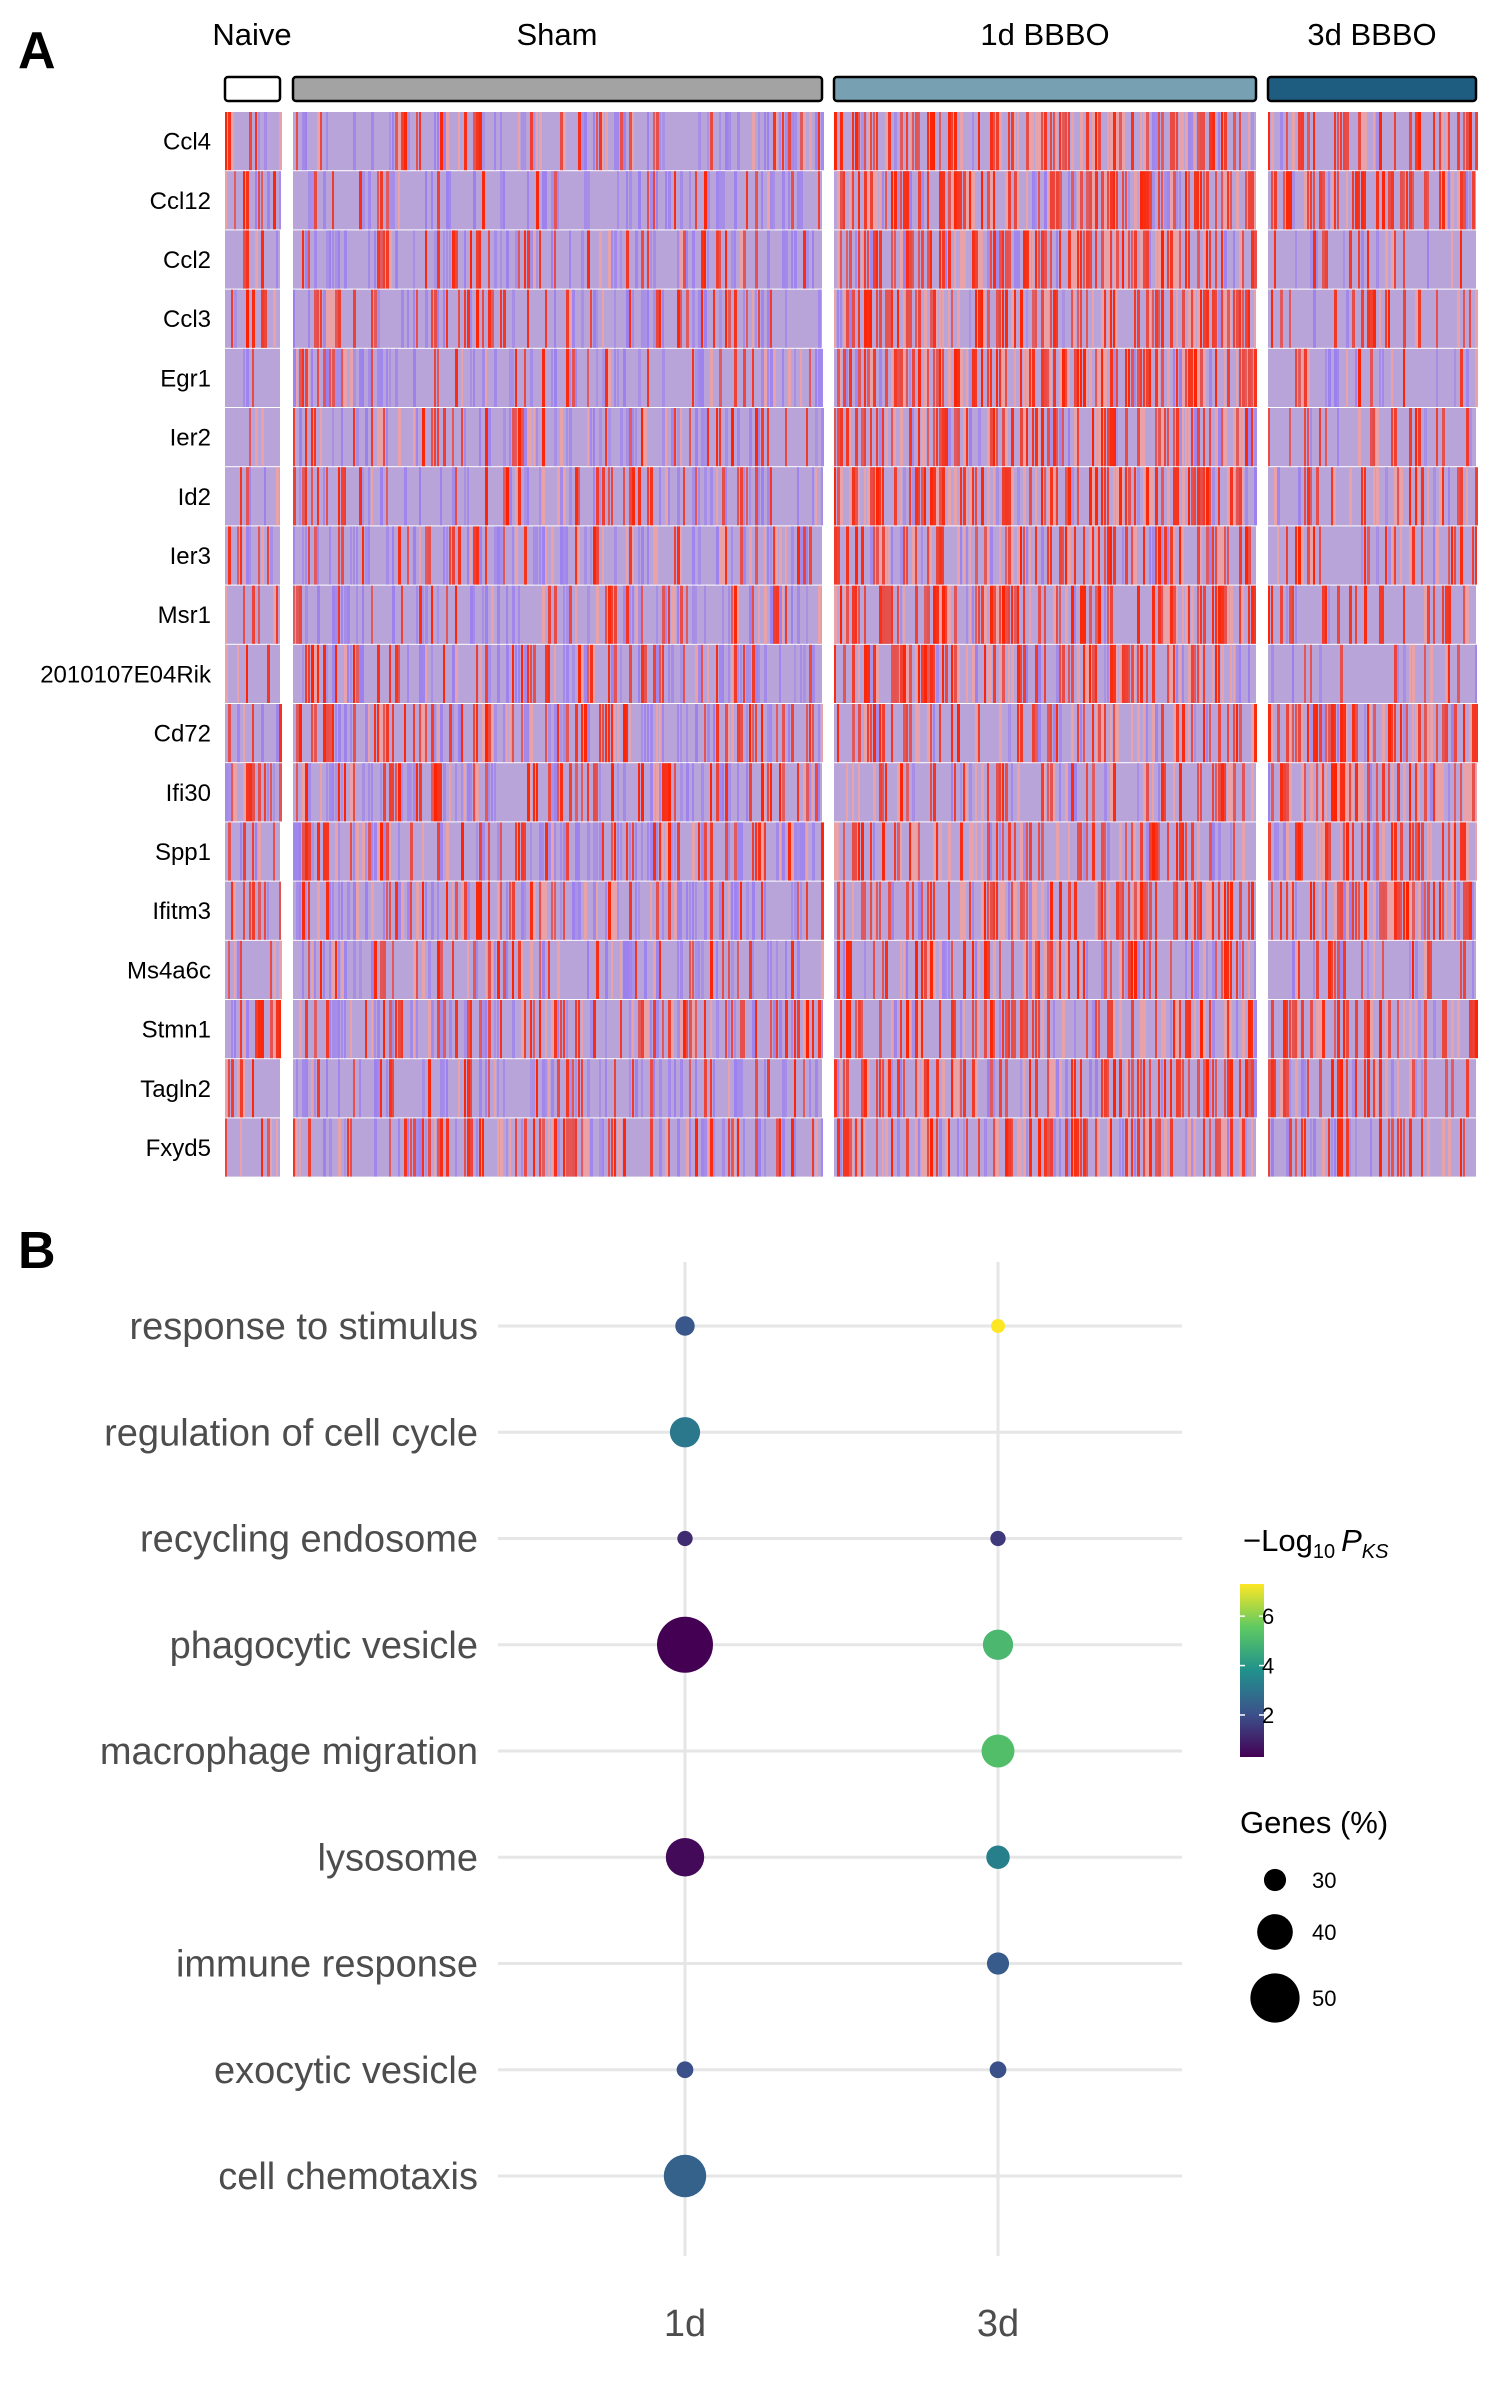 This screenshot has width=1500, height=2400. Describe the element at coordinates (185, 378) in the screenshot. I see `gene-label: Egr1` at that location.